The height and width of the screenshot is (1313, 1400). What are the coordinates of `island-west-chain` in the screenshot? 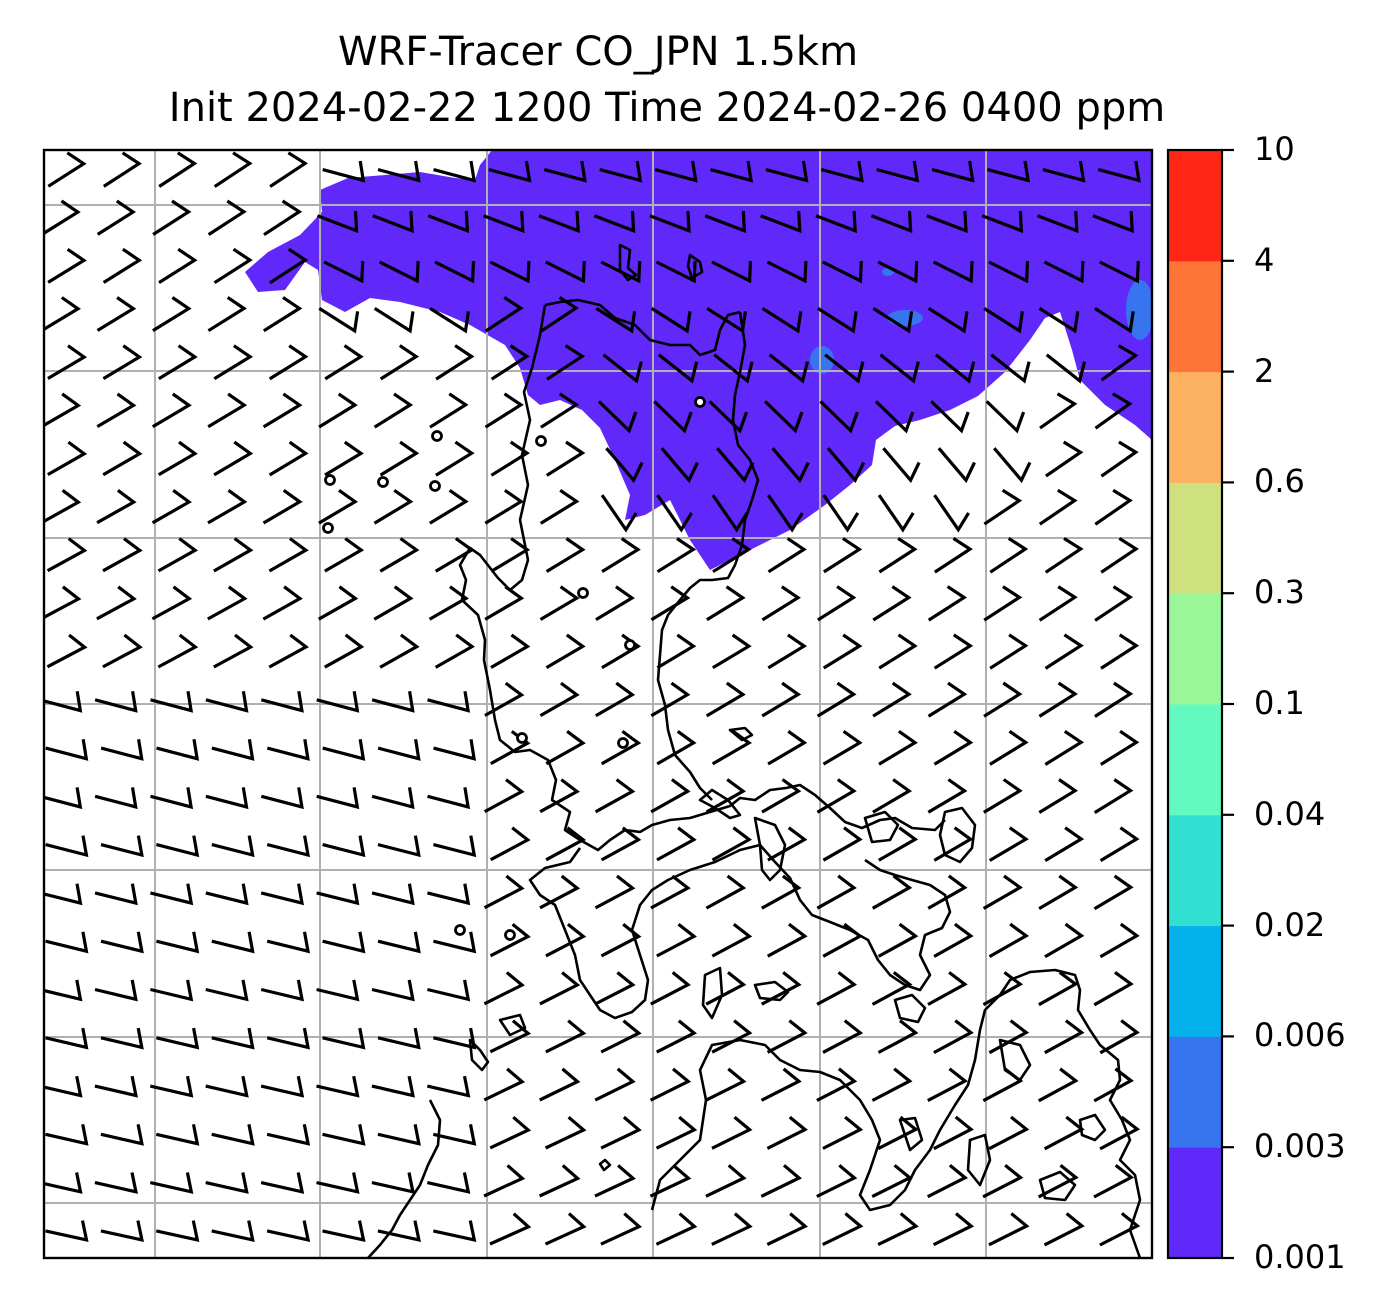 It's located at (404, 1178).